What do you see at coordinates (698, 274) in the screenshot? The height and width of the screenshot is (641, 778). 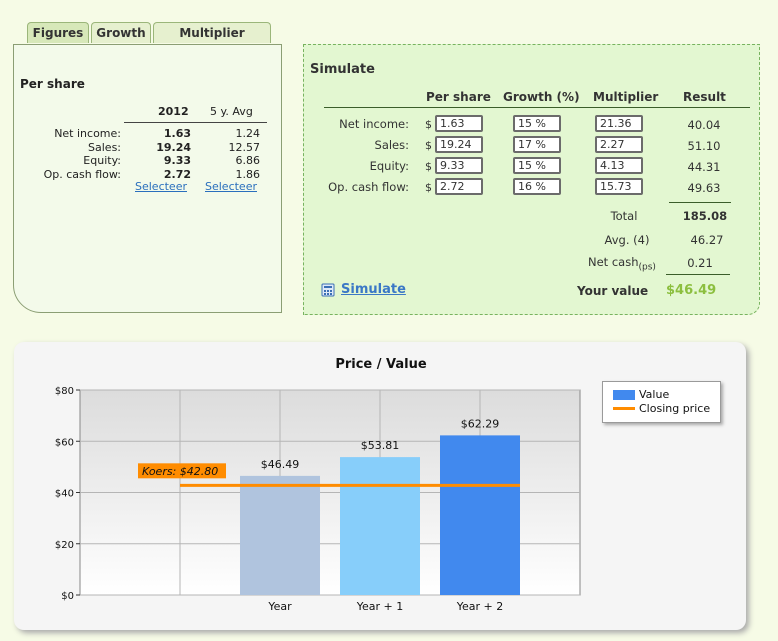 I see `value-divider` at bounding box center [698, 274].